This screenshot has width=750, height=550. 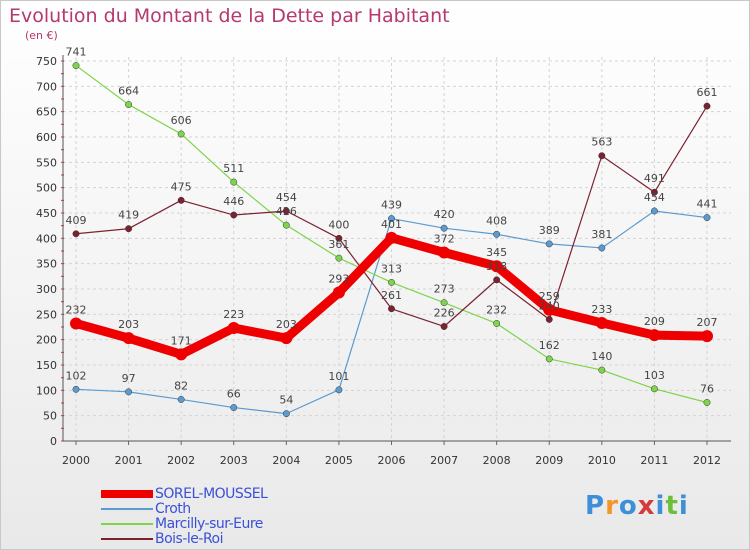 What do you see at coordinates (601, 309) in the screenshot?
I see `data-label: 233` at bounding box center [601, 309].